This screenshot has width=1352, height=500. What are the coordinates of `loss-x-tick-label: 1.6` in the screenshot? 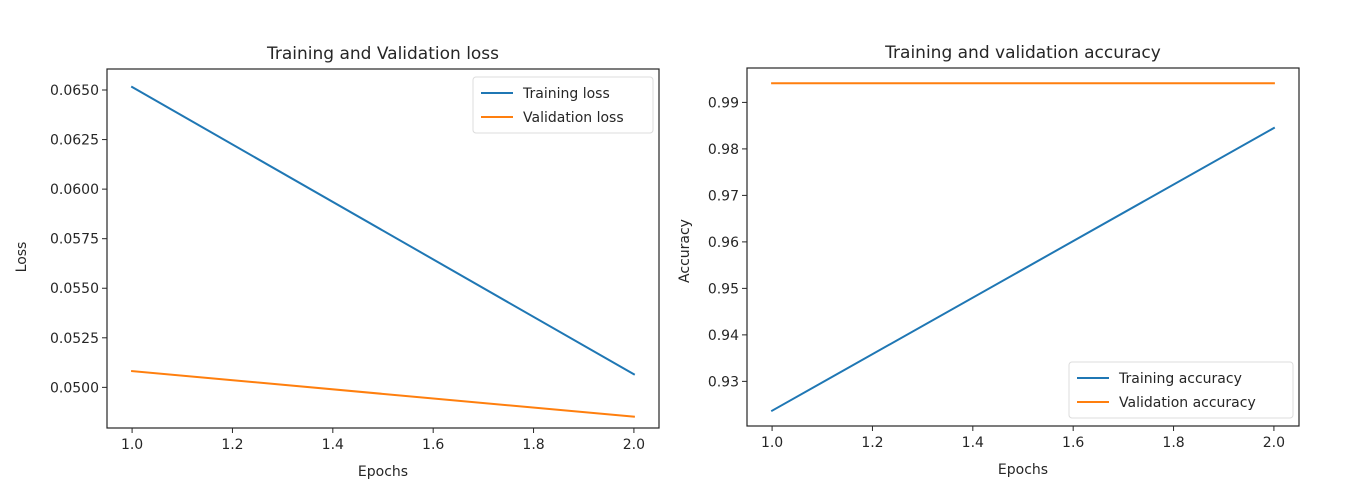 It's located at (433, 445).